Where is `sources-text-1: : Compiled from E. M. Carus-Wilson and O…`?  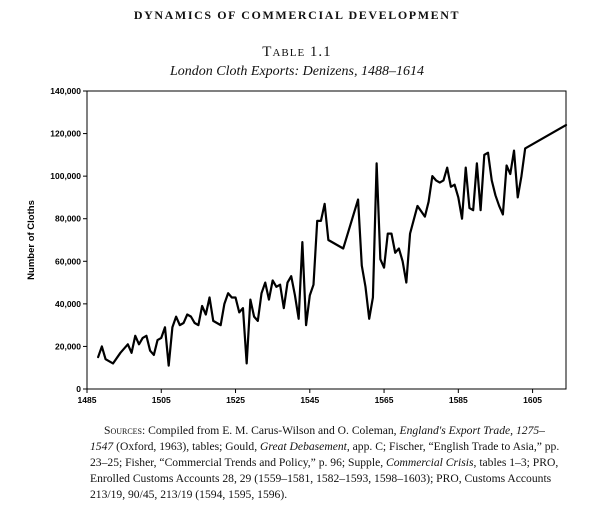 sources-text-1: : Compiled from E. M. Carus-Wilson and O… is located at coordinates (271, 430).